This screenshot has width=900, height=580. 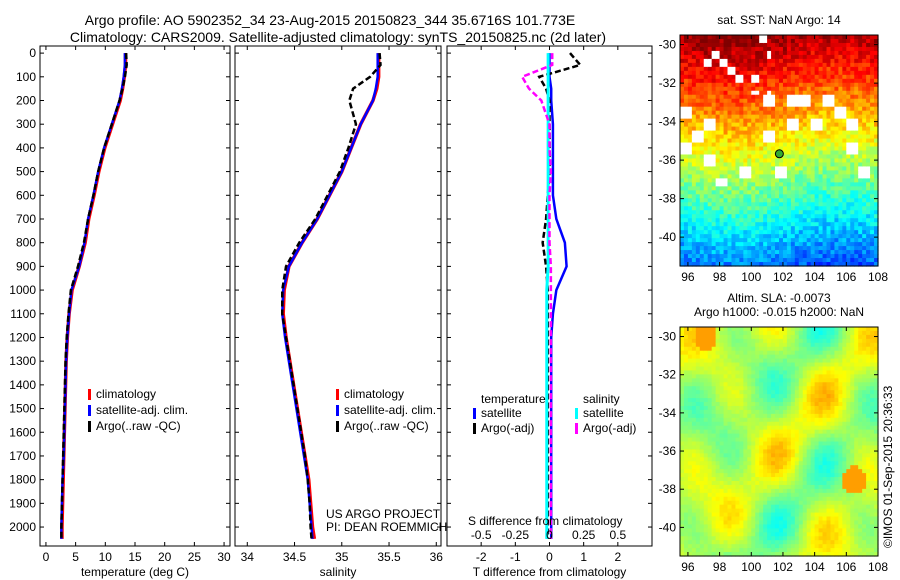 I want to click on legend-label: climatology, so click(x=126, y=394).